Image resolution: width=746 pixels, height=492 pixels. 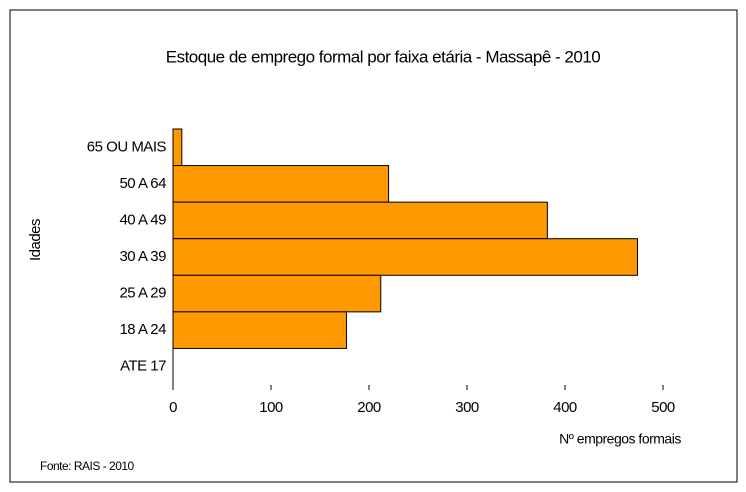 What do you see at coordinates (620, 439) in the screenshot?
I see `x-axis-label: Nº empregos formais` at bounding box center [620, 439].